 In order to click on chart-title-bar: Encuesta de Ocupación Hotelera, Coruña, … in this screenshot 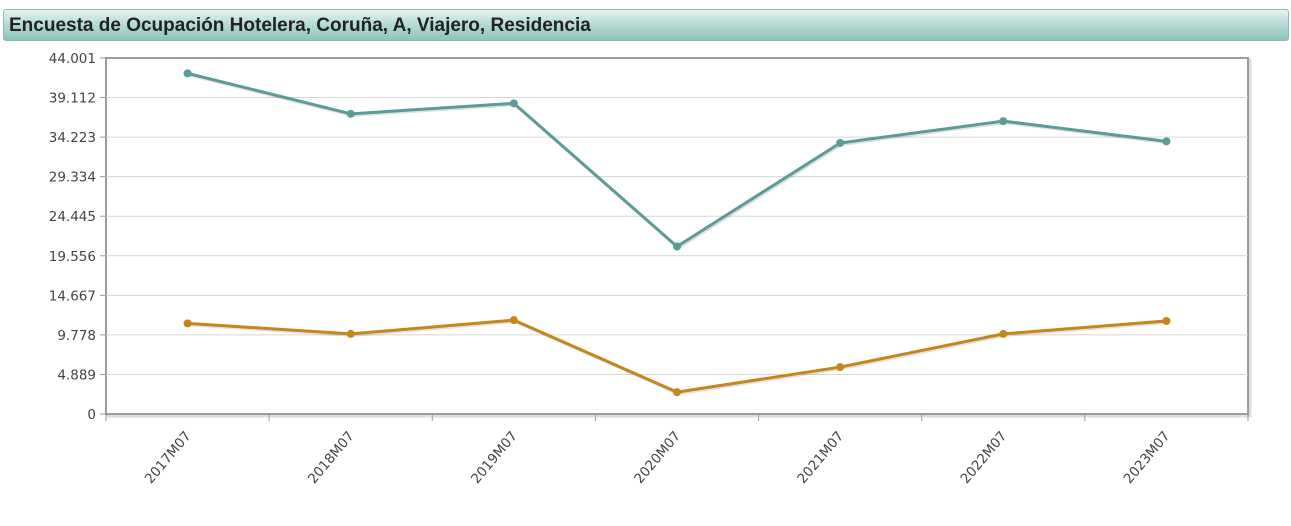, I will do `click(646, 25)`.